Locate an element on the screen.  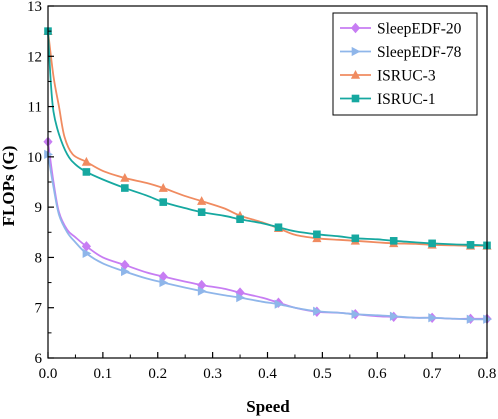
y-tick-label: 6 is located at coordinates (39, 359).